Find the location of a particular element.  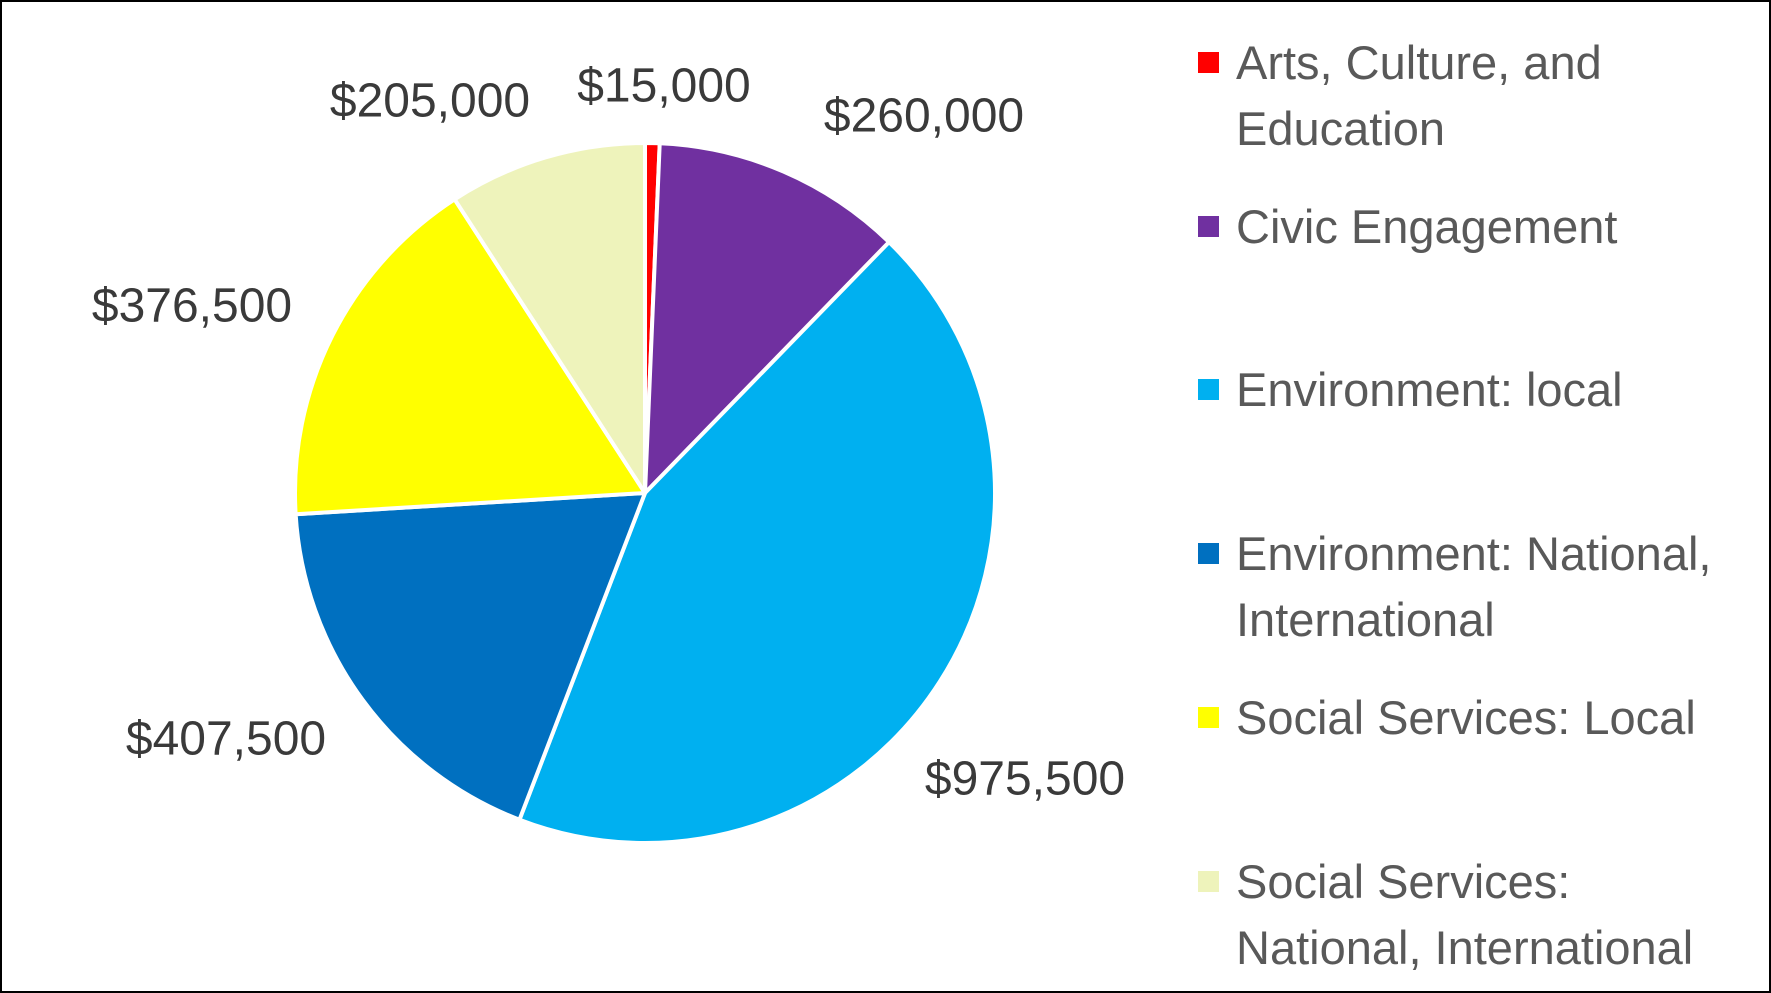

pie-slice-social-services-local is located at coordinates (470, 357).